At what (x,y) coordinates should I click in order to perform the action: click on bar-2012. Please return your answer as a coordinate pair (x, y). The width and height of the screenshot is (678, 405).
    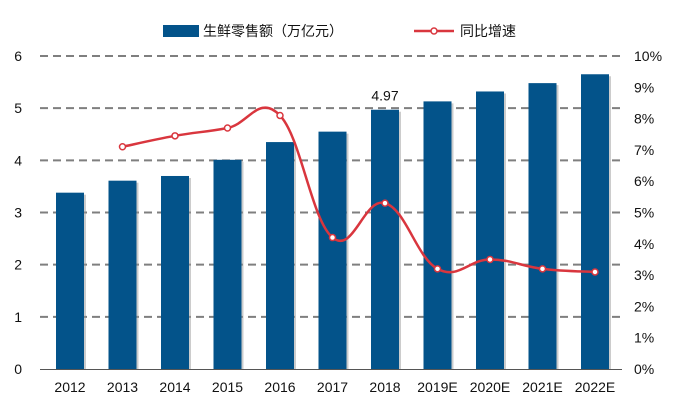
    Looking at the image, I should click on (70, 280).